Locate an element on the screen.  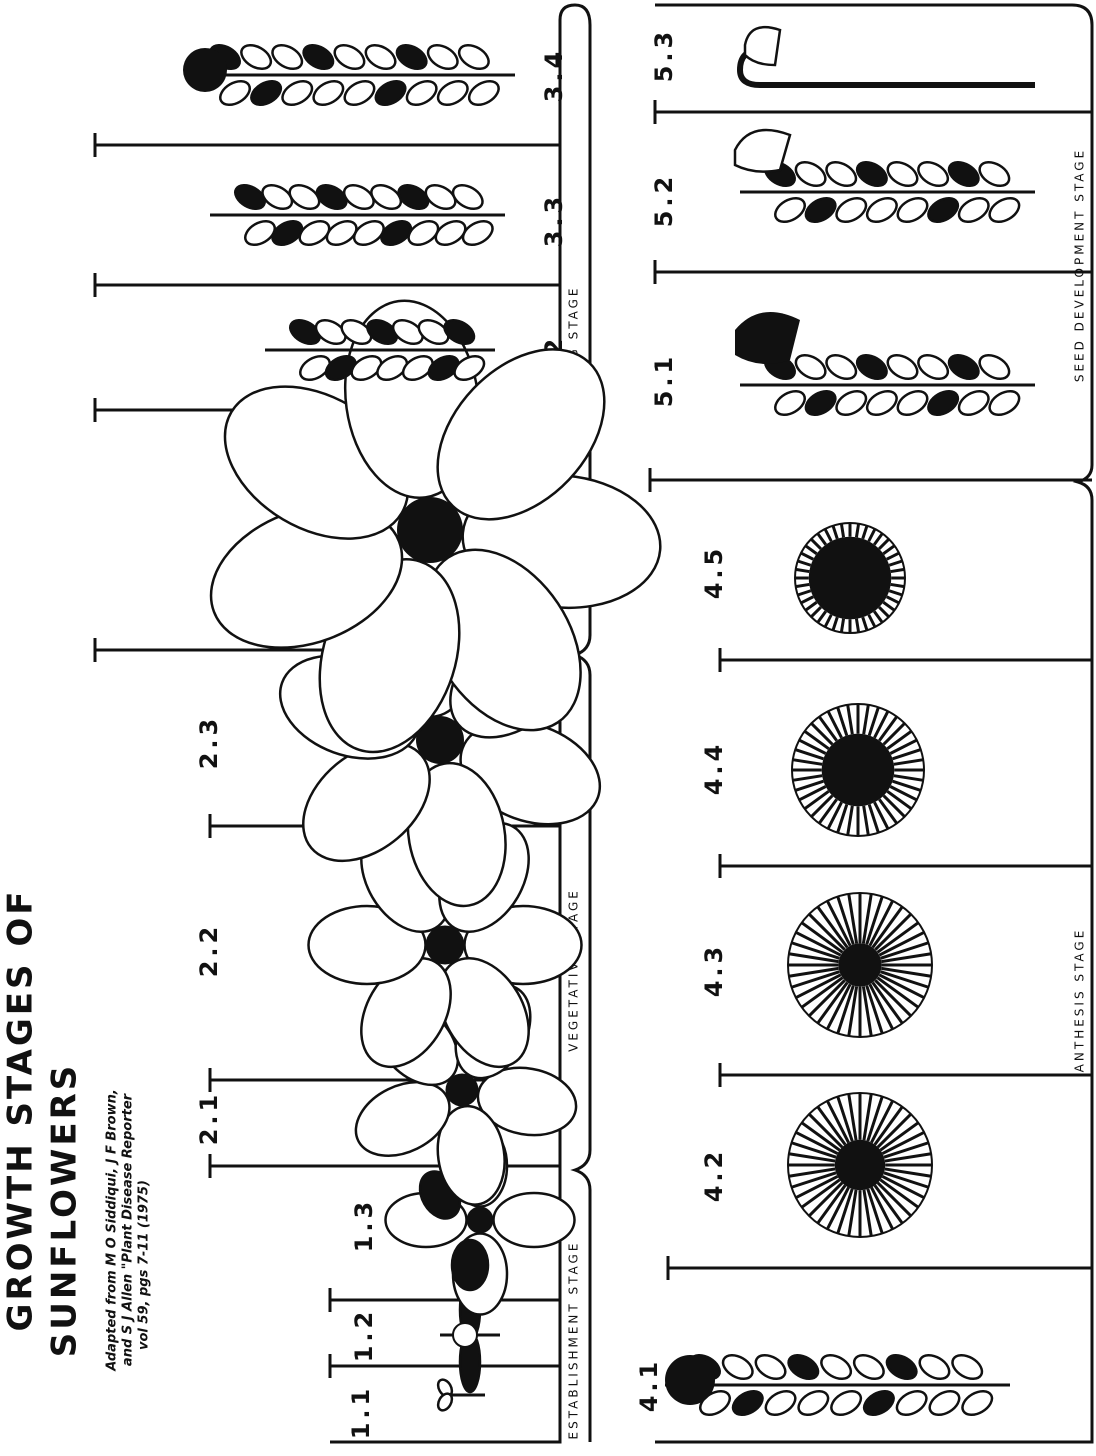
stage-label: 5.2 is located at coordinates (664, 200).